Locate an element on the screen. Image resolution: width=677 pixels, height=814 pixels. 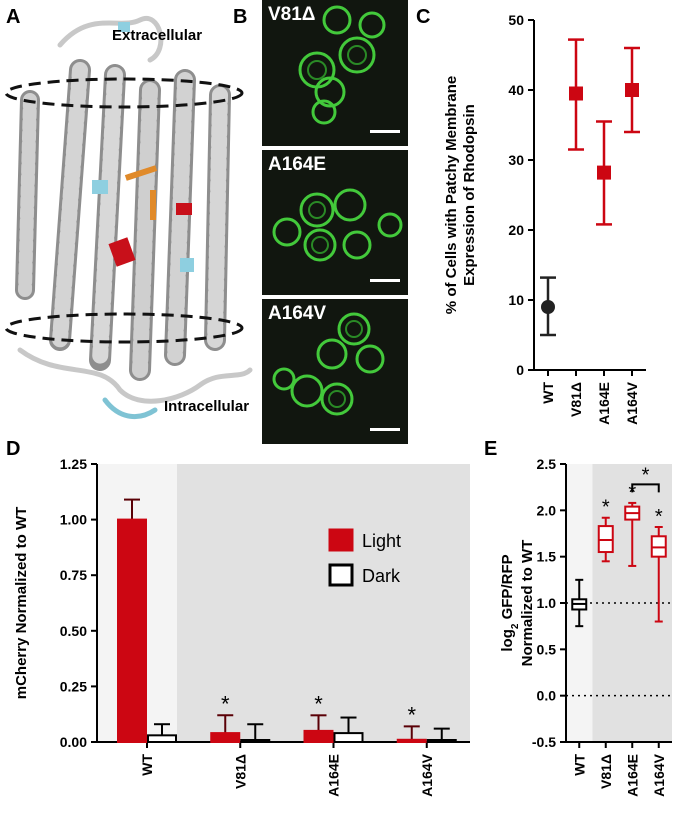
y-tick-label: -0.5 is located at coordinates (544, 742).